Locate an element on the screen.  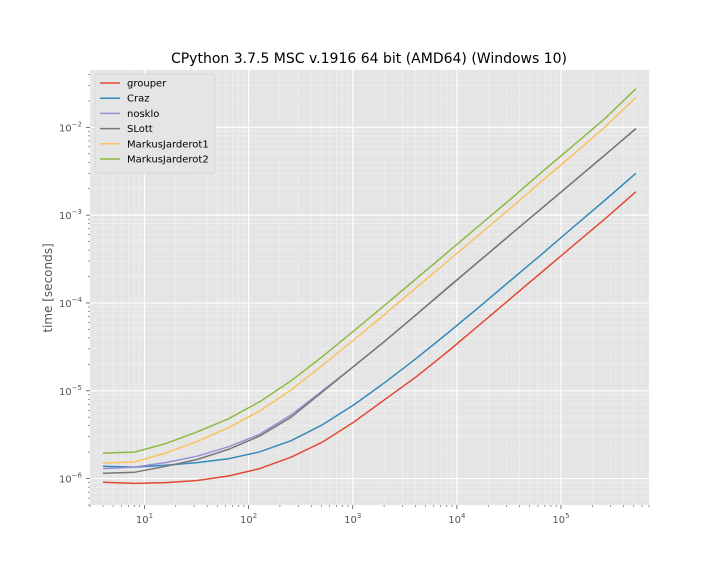
x-tick-label: 10³ is located at coordinates (352, 519).